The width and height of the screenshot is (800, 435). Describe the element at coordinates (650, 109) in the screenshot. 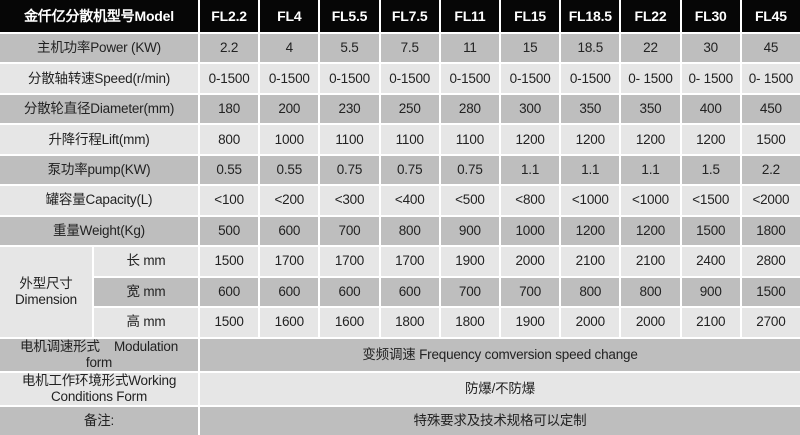

I see `table-cell: 350` at that location.